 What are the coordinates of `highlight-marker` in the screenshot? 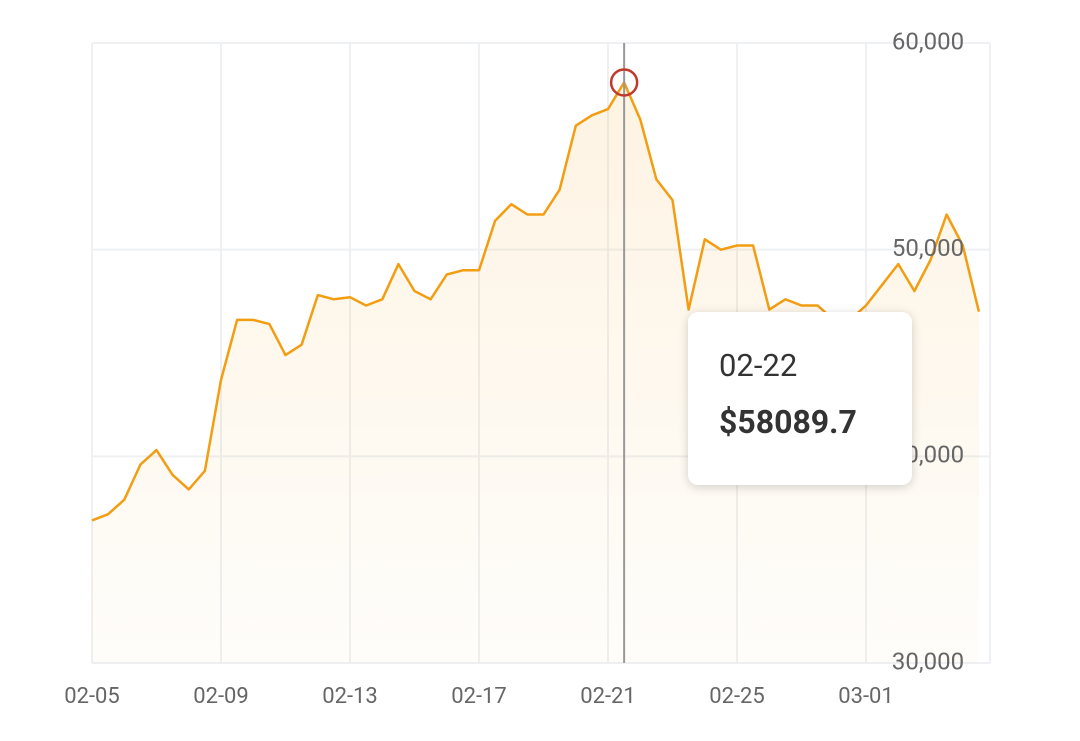 It's located at (624, 82).